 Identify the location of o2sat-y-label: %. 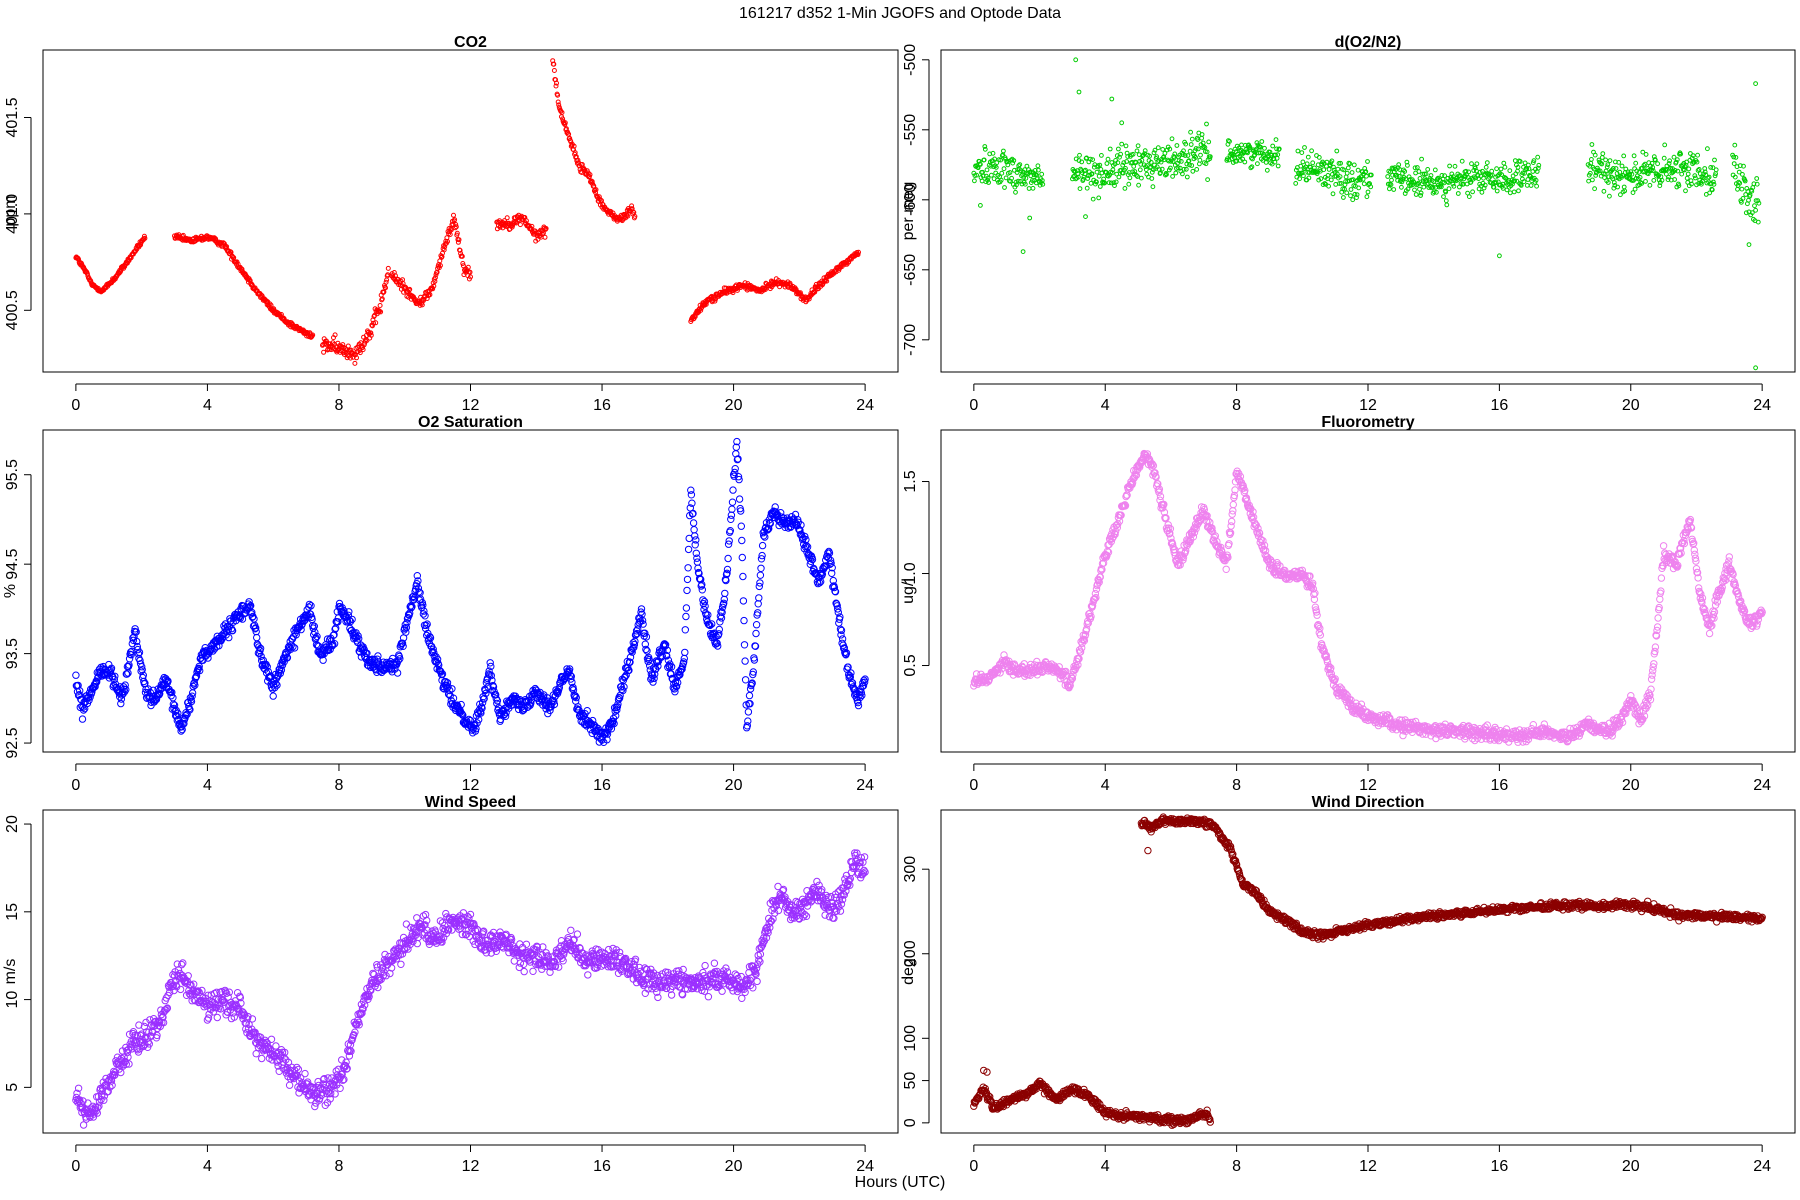
(10, 591).